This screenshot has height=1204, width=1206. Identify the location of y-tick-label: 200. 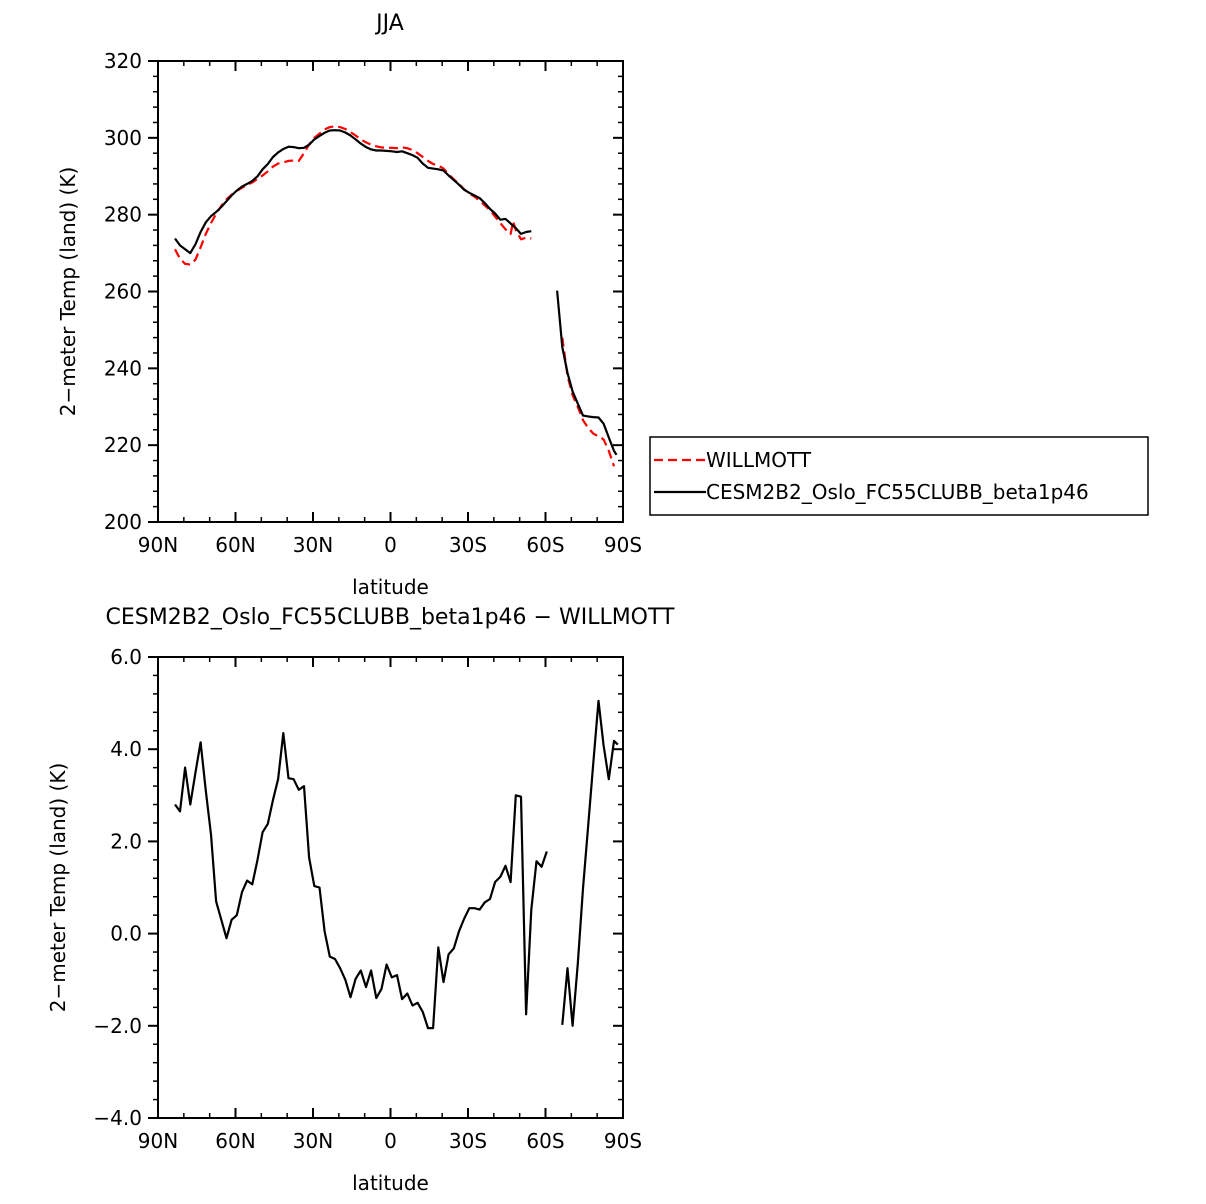
(123, 522).